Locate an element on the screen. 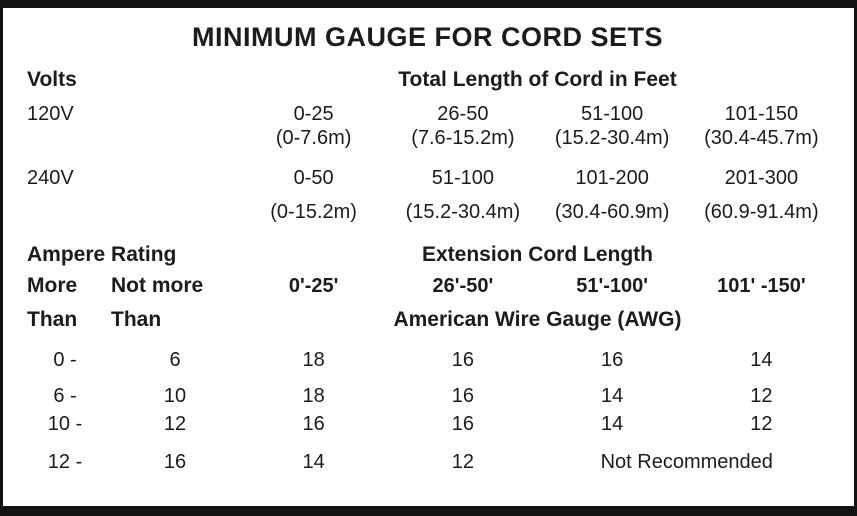 This screenshot has width=857, height=516. volts-header: Volts is located at coordinates (52, 79).